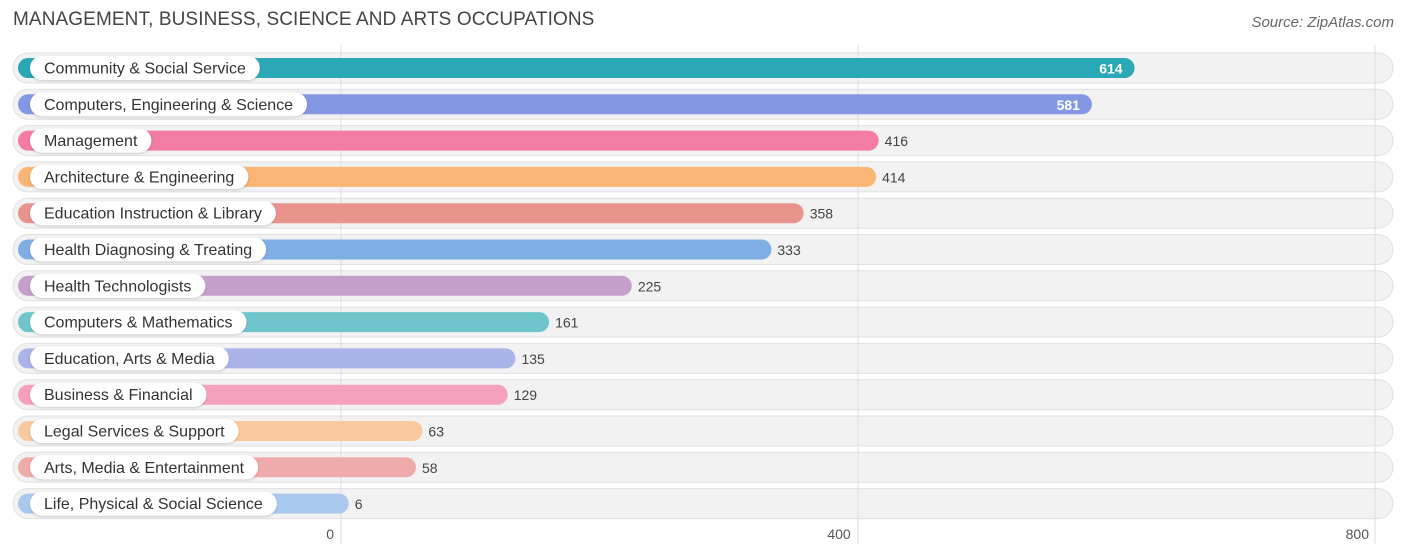 This screenshot has height=558, width=1406. I want to click on x-tick-label: 0, so click(330, 534).